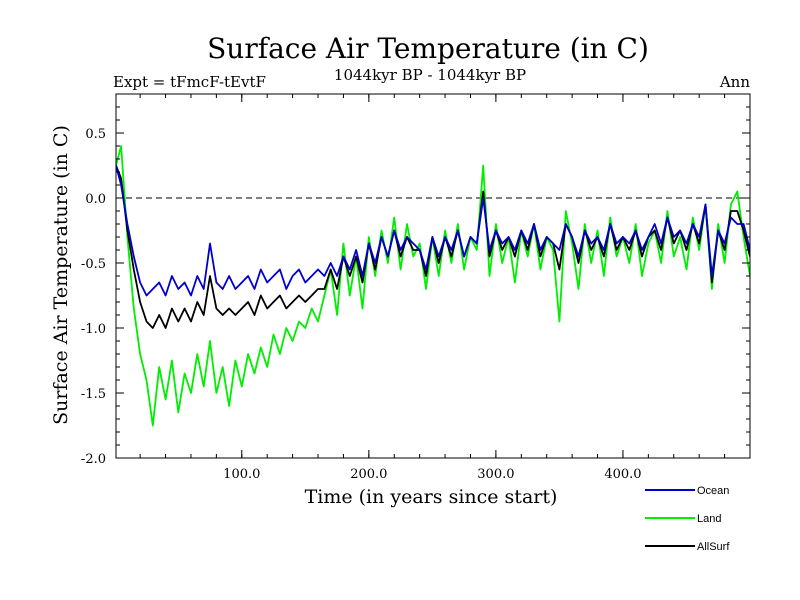  What do you see at coordinates (93, 394) in the screenshot?
I see `y-tick-label: -1.5` at bounding box center [93, 394].